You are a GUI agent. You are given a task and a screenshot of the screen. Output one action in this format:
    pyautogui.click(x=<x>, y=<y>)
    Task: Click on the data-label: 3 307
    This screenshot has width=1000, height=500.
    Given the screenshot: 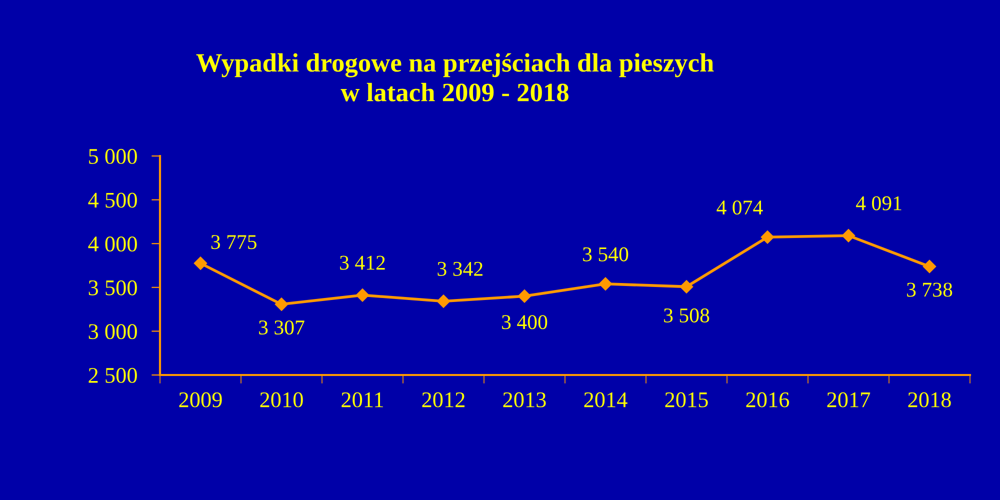 What is the action you would take?
    pyautogui.click(x=281, y=327)
    